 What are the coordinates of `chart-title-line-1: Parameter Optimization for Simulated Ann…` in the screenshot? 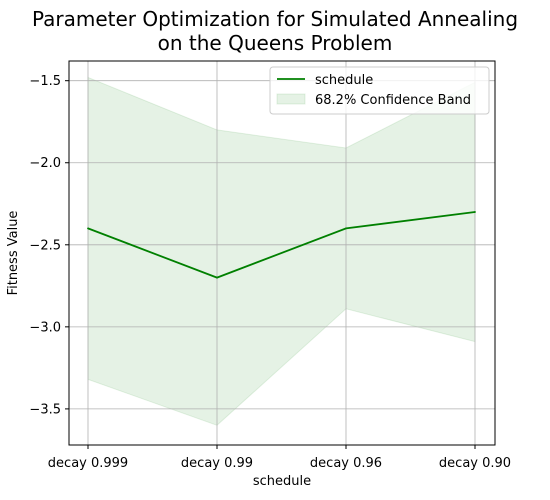 It's located at (275, 19).